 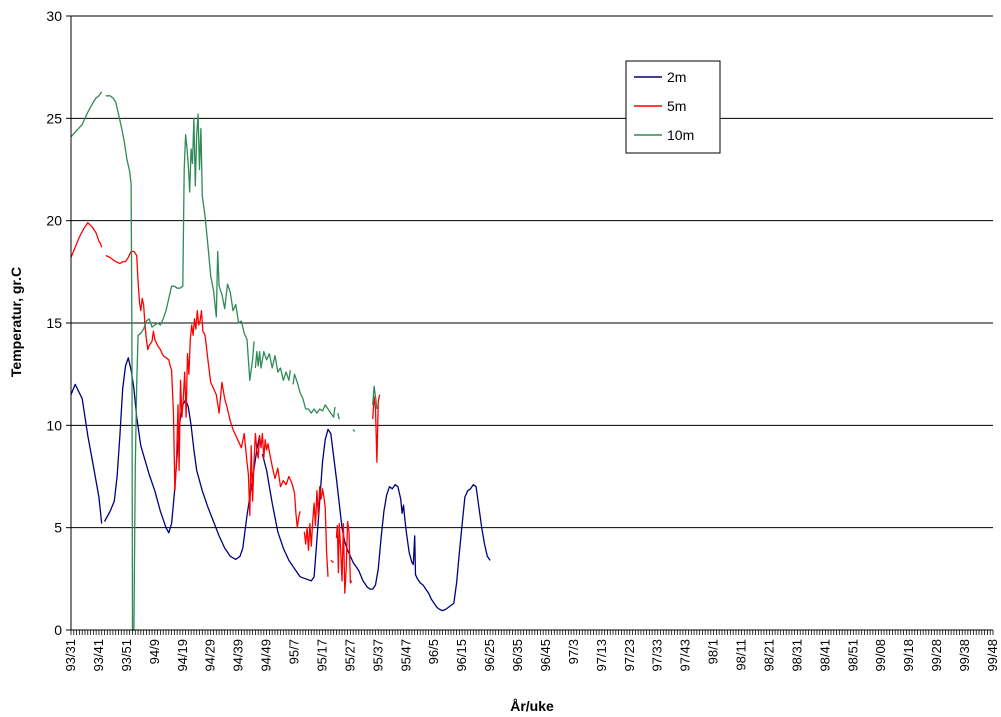 What do you see at coordinates (964, 655) in the screenshot?
I see `x-tick-label: 99/38` at bounding box center [964, 655].